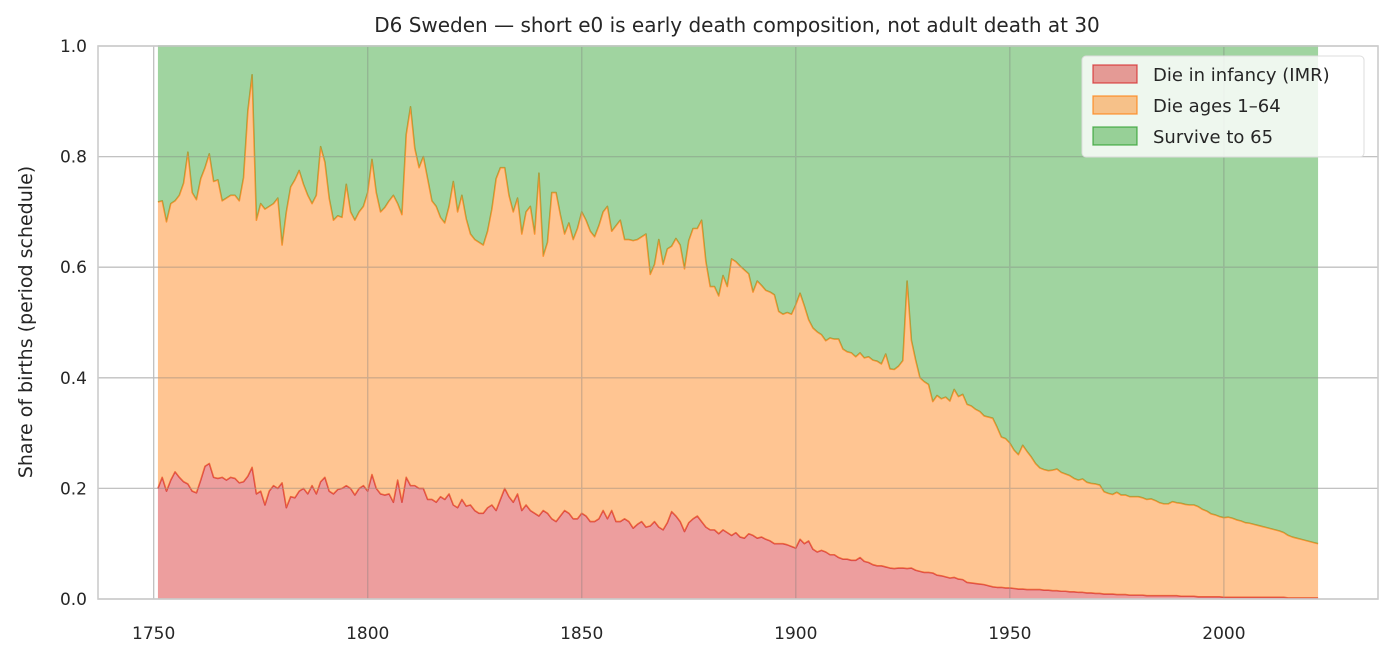 This screenshot has width=1391, height=654. I want to click on x-tick-label: 1800, so click(367, 634).